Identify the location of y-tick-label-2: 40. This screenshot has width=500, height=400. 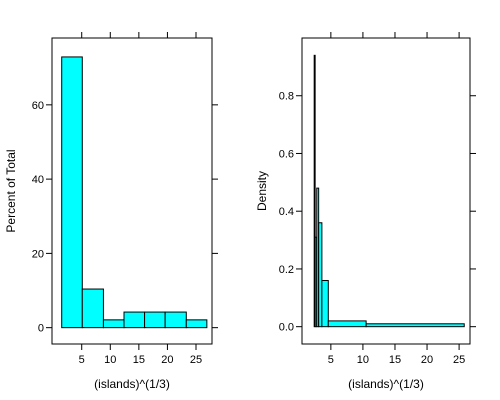
(38, 180).